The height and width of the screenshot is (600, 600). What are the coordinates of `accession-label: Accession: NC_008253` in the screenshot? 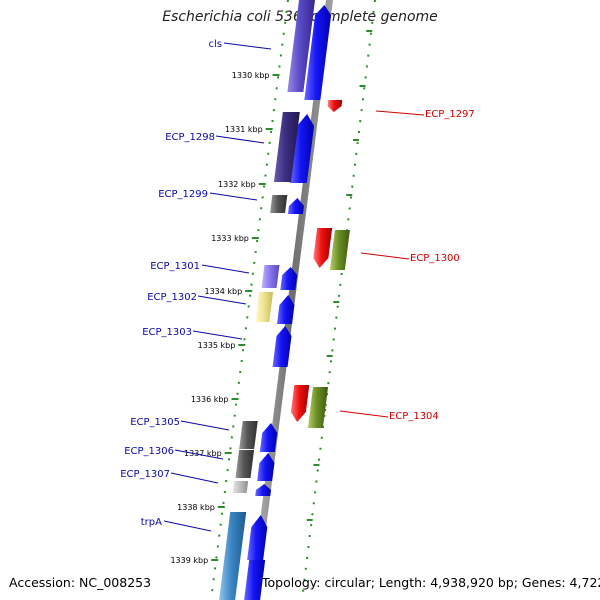 It's located at (80, 582).